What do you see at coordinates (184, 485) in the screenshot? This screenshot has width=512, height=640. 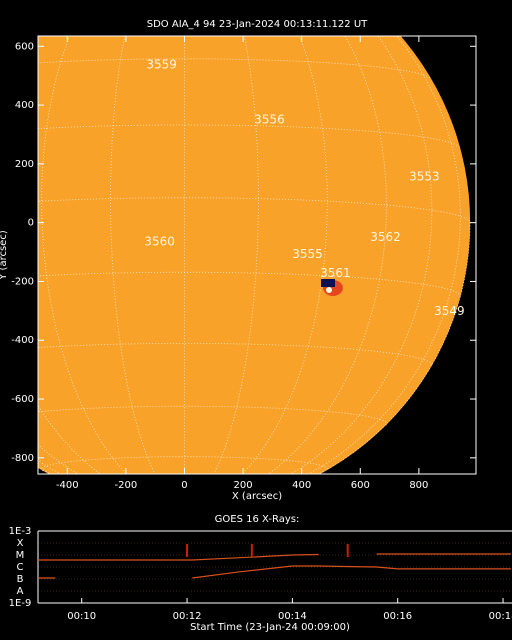 I see `x-tick-label: 0` at bounding box center [184, 485].